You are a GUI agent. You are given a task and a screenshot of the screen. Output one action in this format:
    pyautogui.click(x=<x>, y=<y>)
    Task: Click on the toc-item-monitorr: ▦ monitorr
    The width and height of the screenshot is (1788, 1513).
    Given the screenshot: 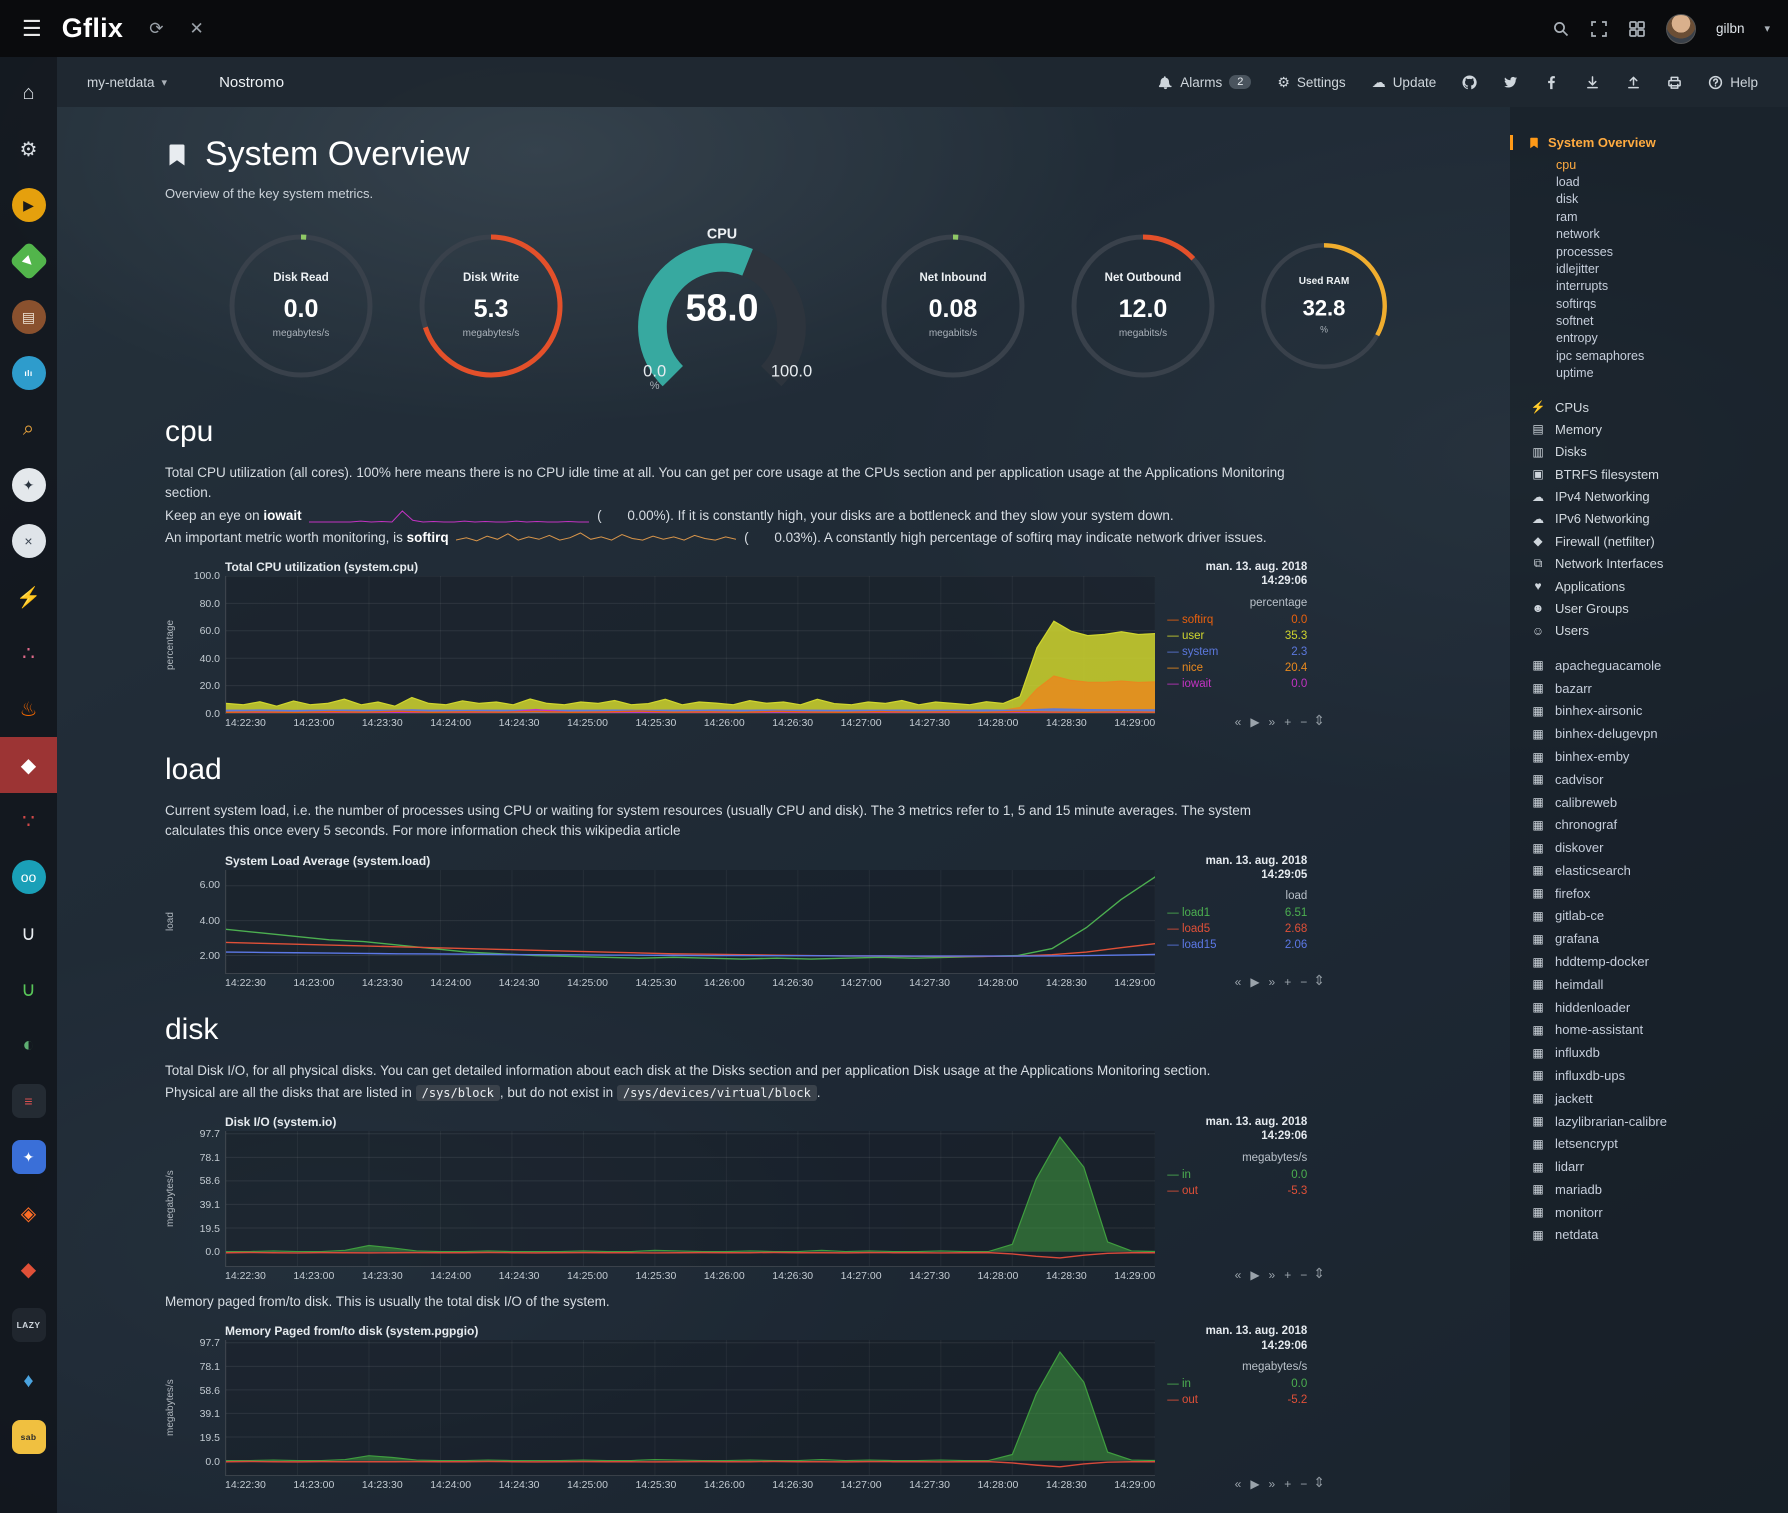 What is the action you would take?
    pyautogui.click(x=1655, y=1212)
    